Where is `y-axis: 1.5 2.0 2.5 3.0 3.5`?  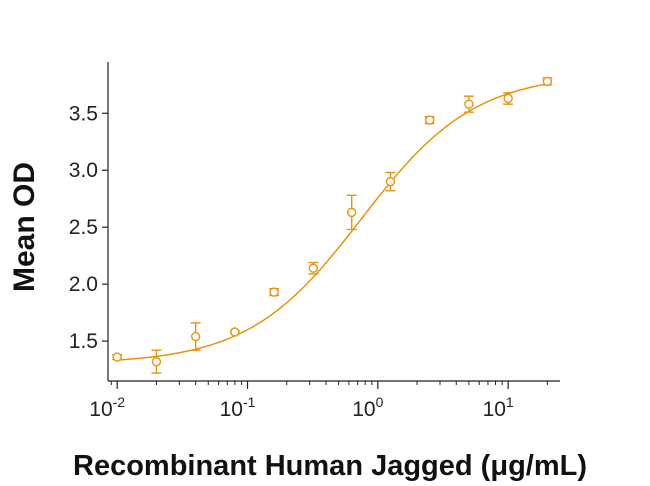
y-axis: 1.5 2.0 2.5 3.0 3.5 is located at coordinates (89, 221).